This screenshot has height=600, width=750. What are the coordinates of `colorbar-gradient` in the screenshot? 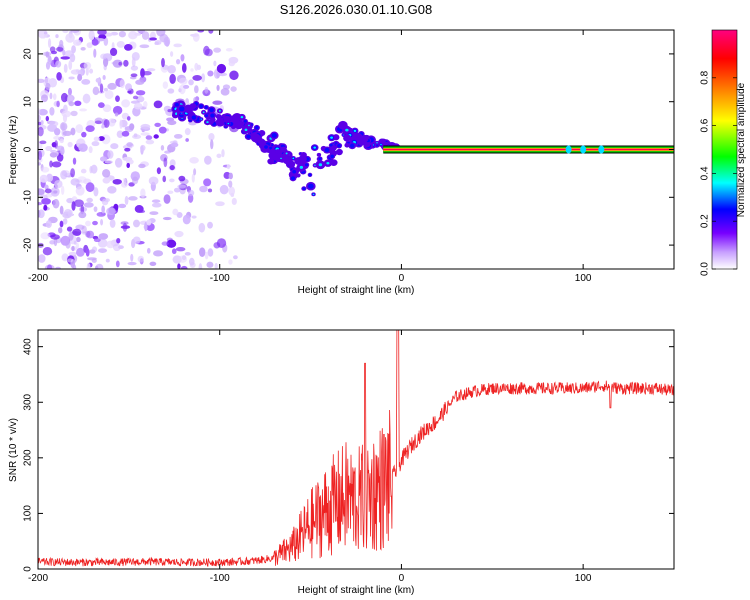 It's located at (724, 149).